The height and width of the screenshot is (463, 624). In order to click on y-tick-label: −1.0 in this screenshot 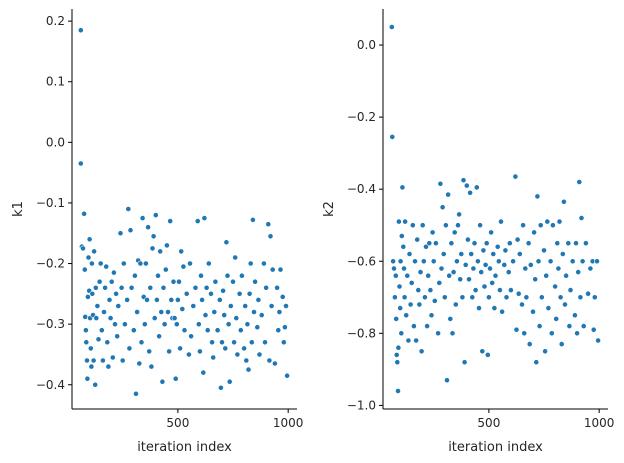, I will do `click(361, 405)`.